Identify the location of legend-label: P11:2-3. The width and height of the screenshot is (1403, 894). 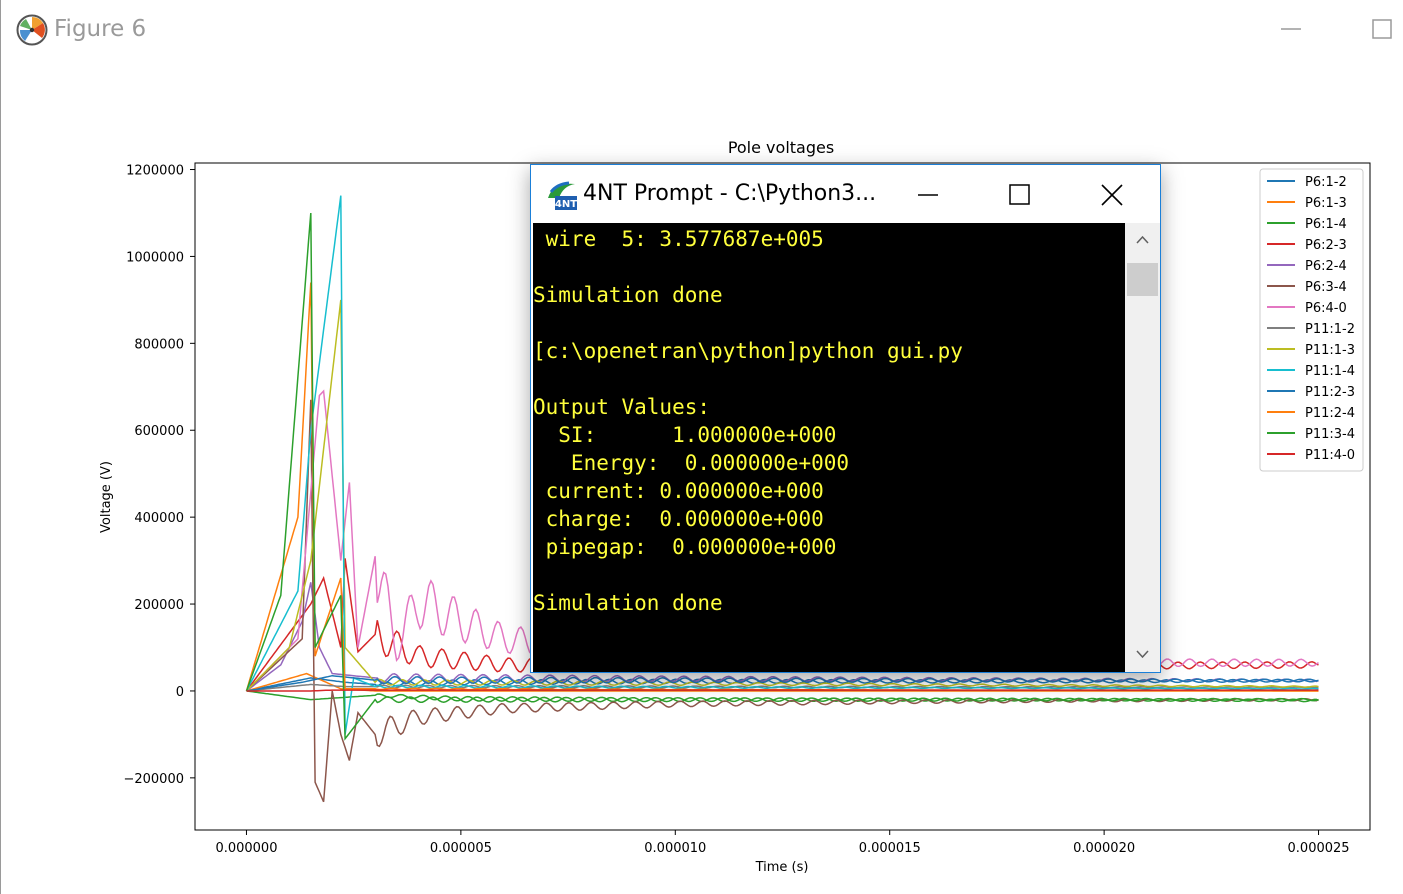
(1330, 392).